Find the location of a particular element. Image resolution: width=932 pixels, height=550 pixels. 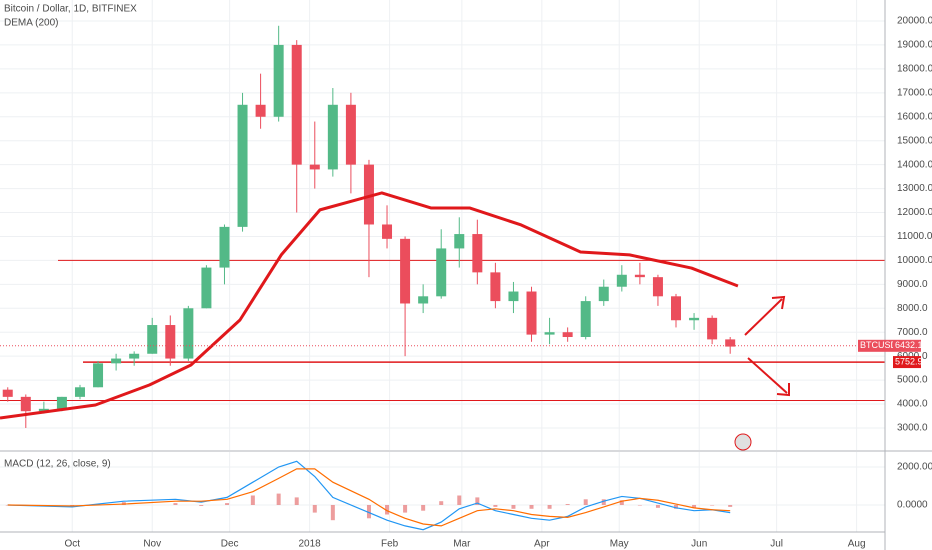

x-tick-label: Aug is located at coordinates (857, 544).